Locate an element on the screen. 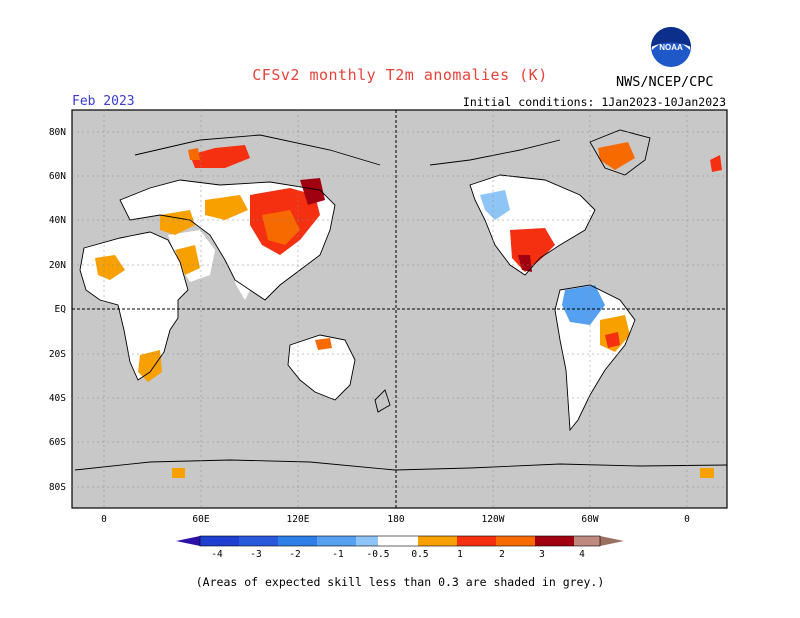  lat-label: 40N is located at coordinates (57, 220).